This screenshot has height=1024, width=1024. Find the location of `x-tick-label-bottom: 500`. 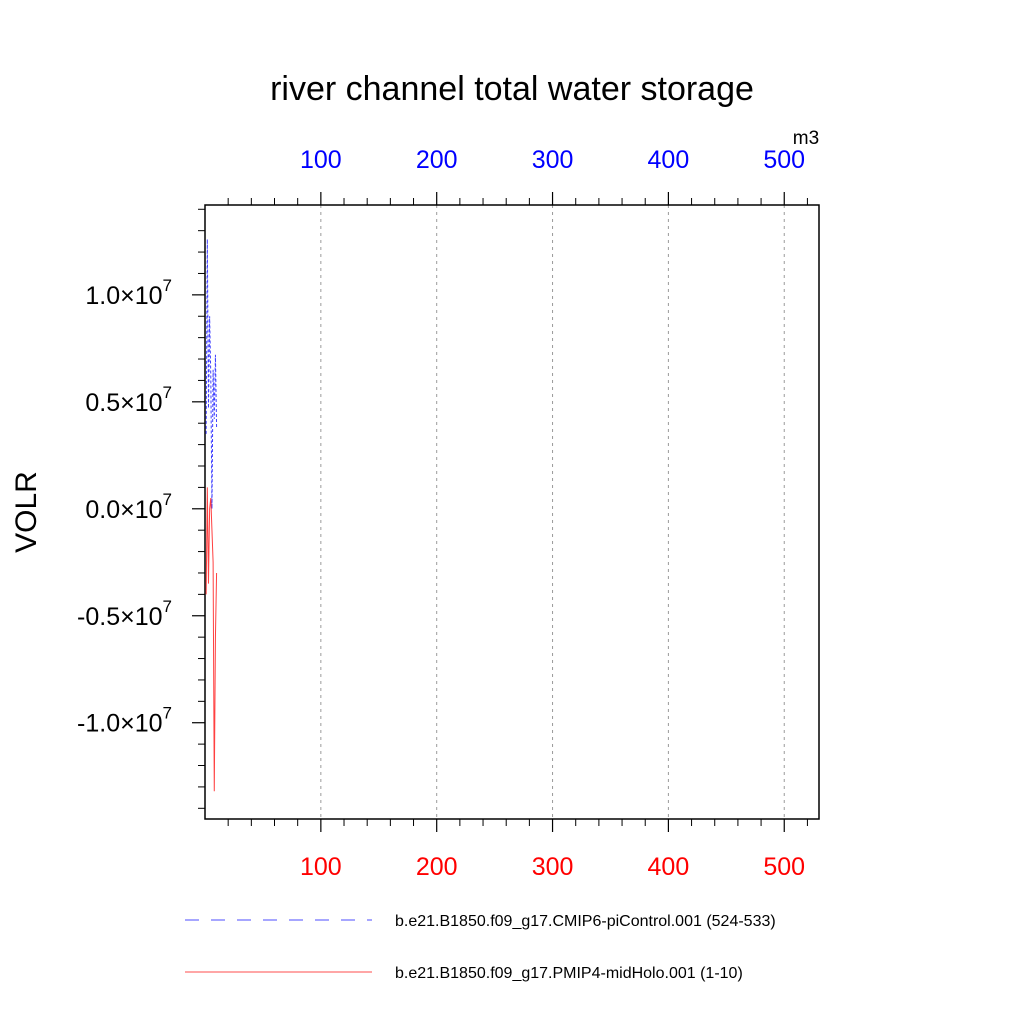

x-tick-label-bottom: 500 is located at coordinates (784, 867).